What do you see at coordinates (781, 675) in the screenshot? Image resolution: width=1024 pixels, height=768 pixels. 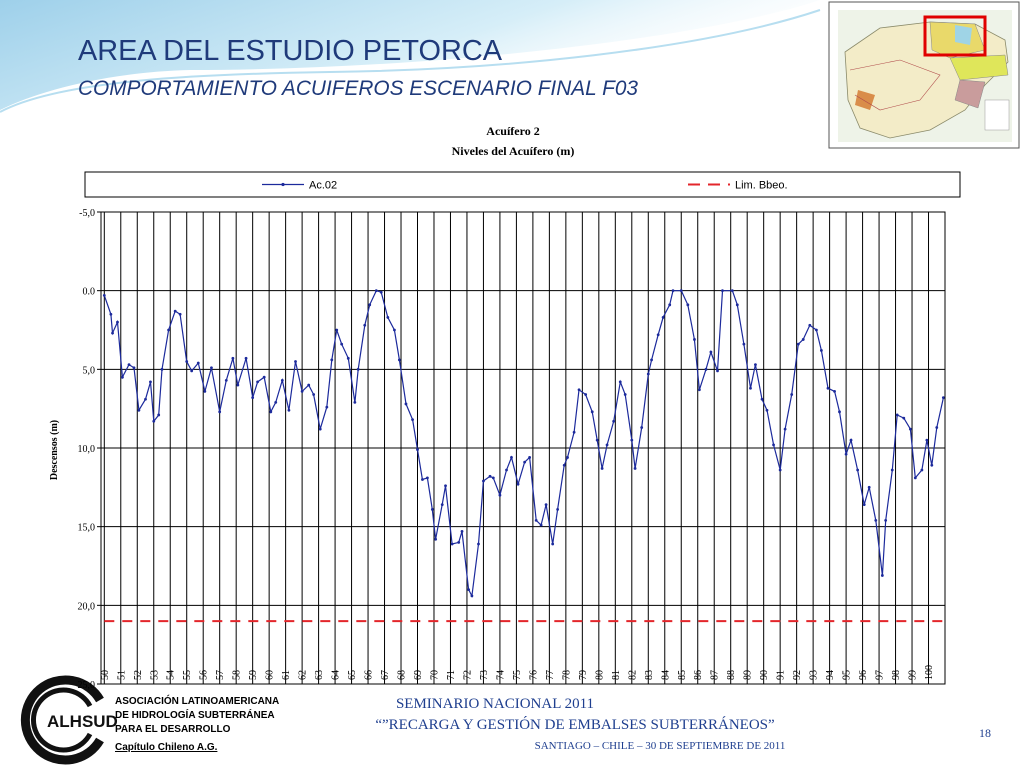 I see `x-tick-label: 91` at bounding box center [781, 675].